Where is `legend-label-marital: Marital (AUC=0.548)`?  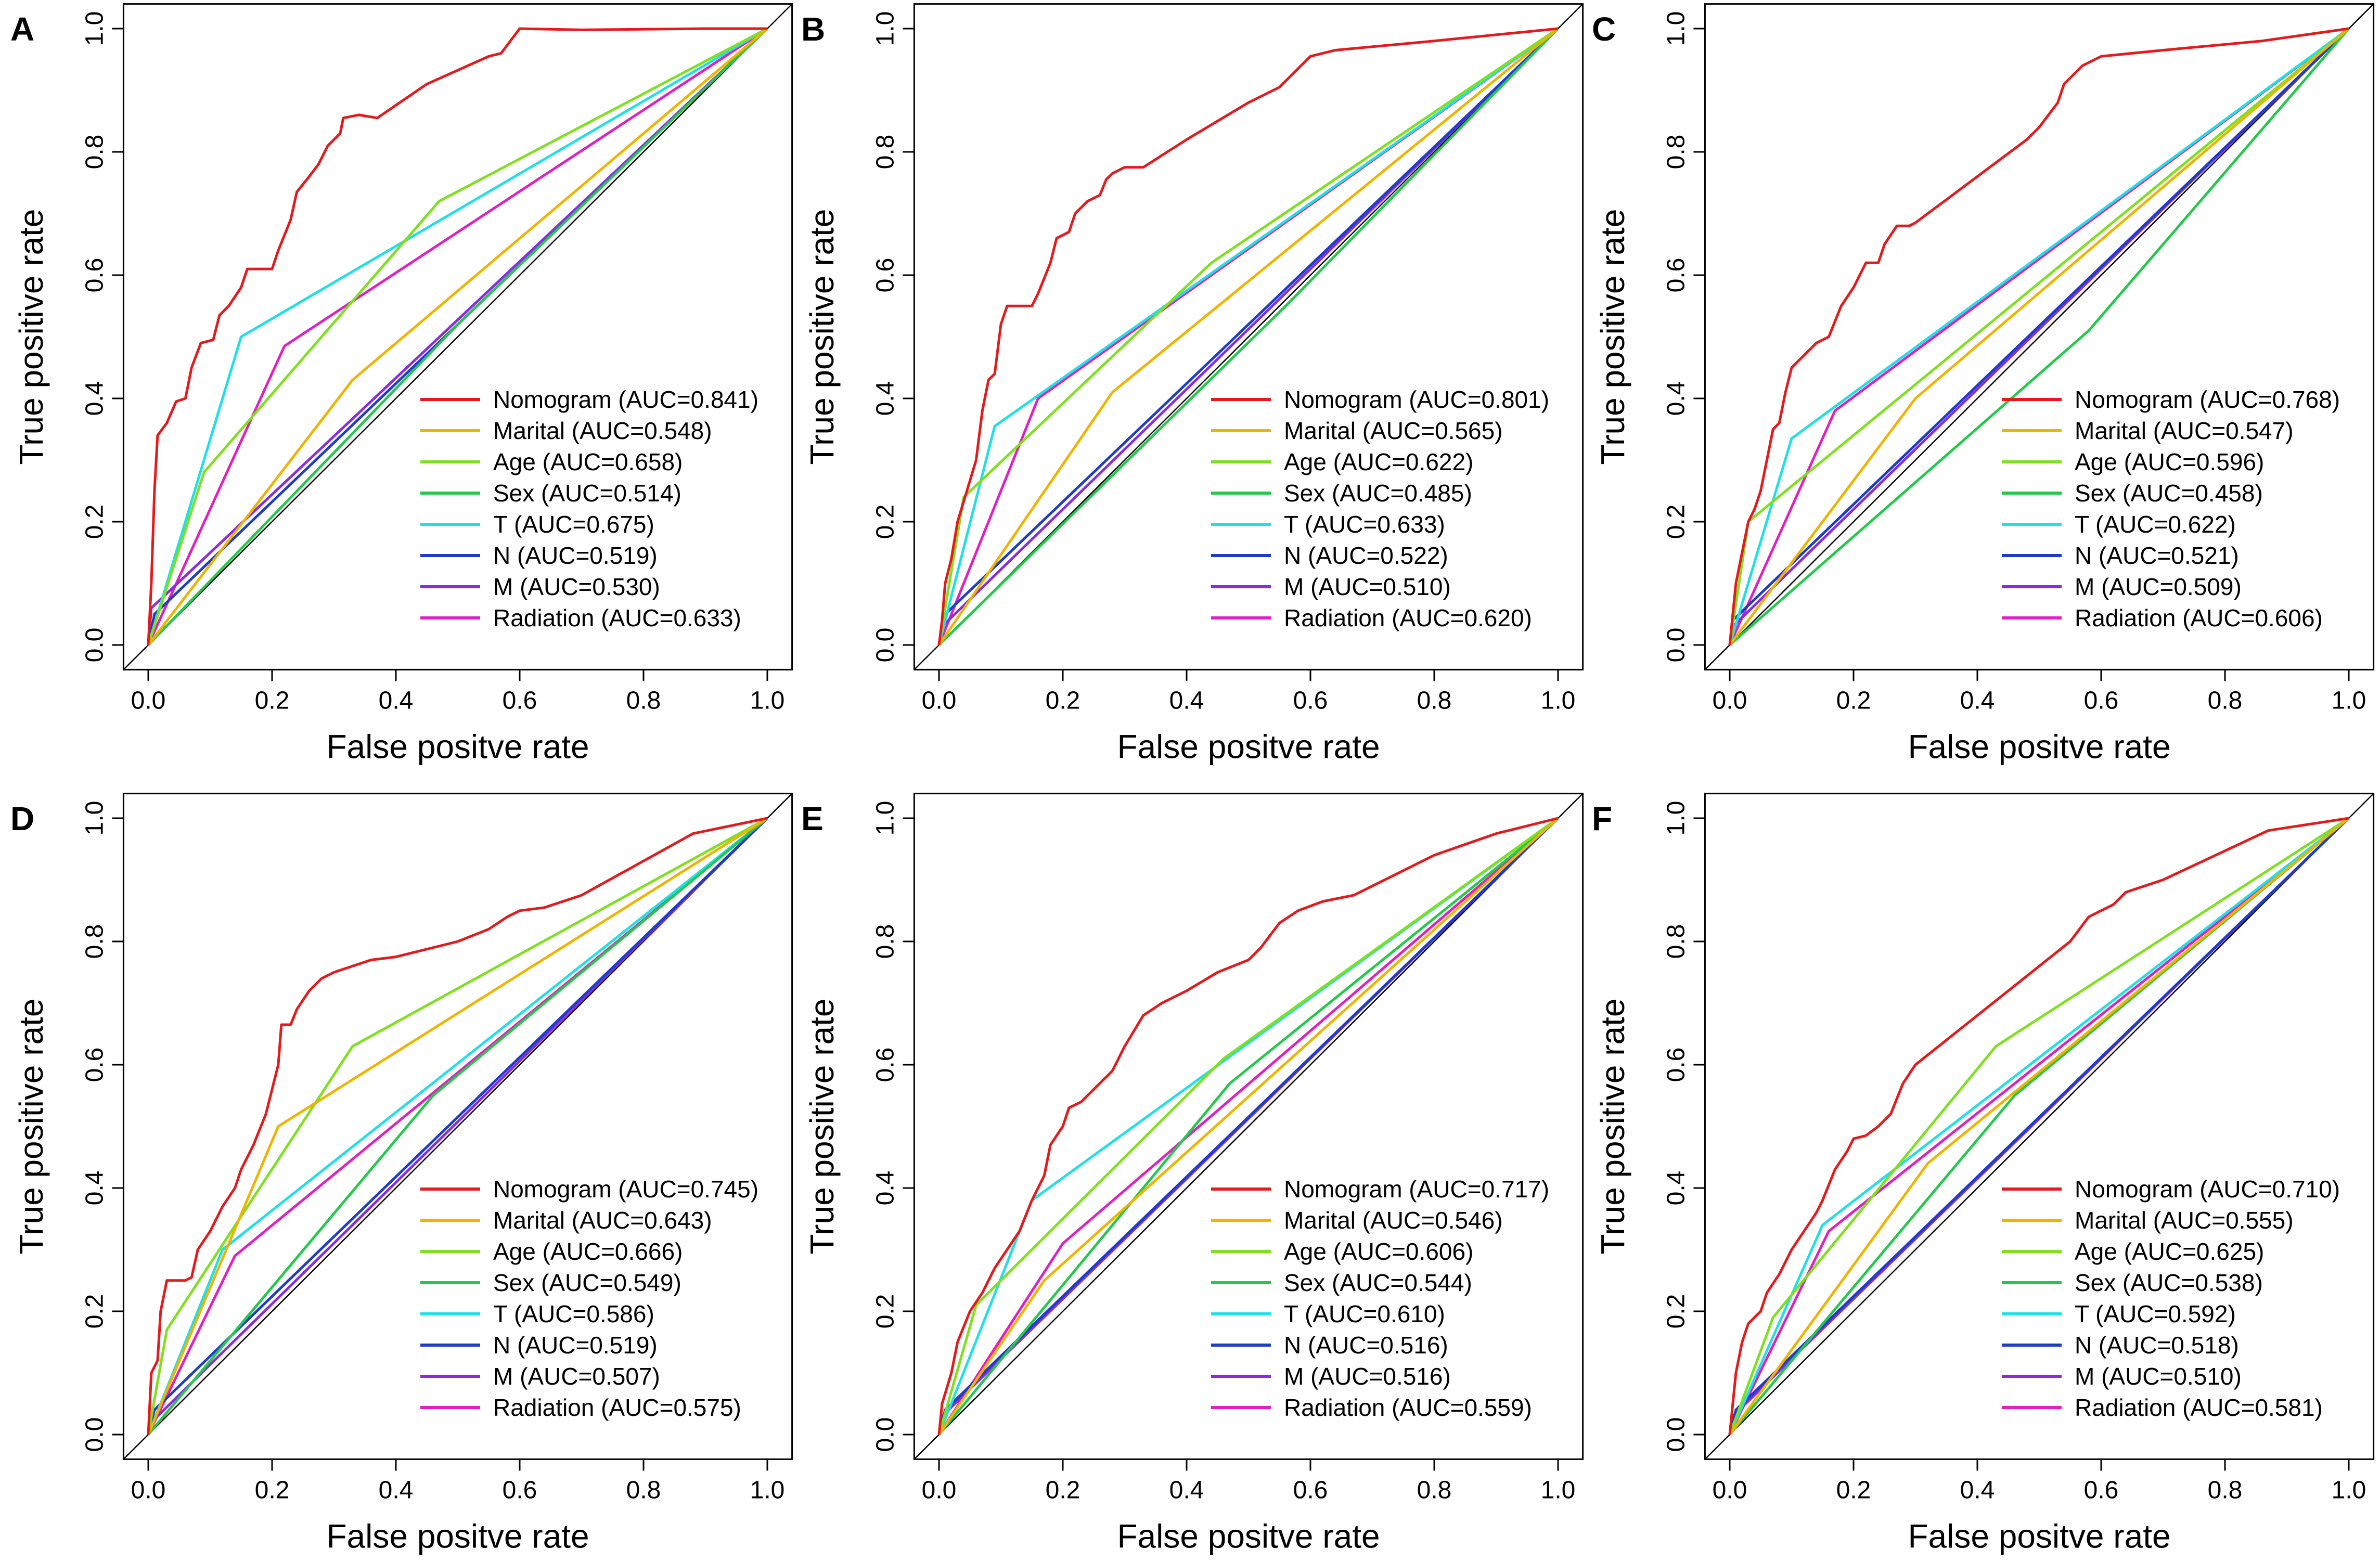 legend-label-marital: Marital (AUC=0.548) is located at coordinates (603, 431).